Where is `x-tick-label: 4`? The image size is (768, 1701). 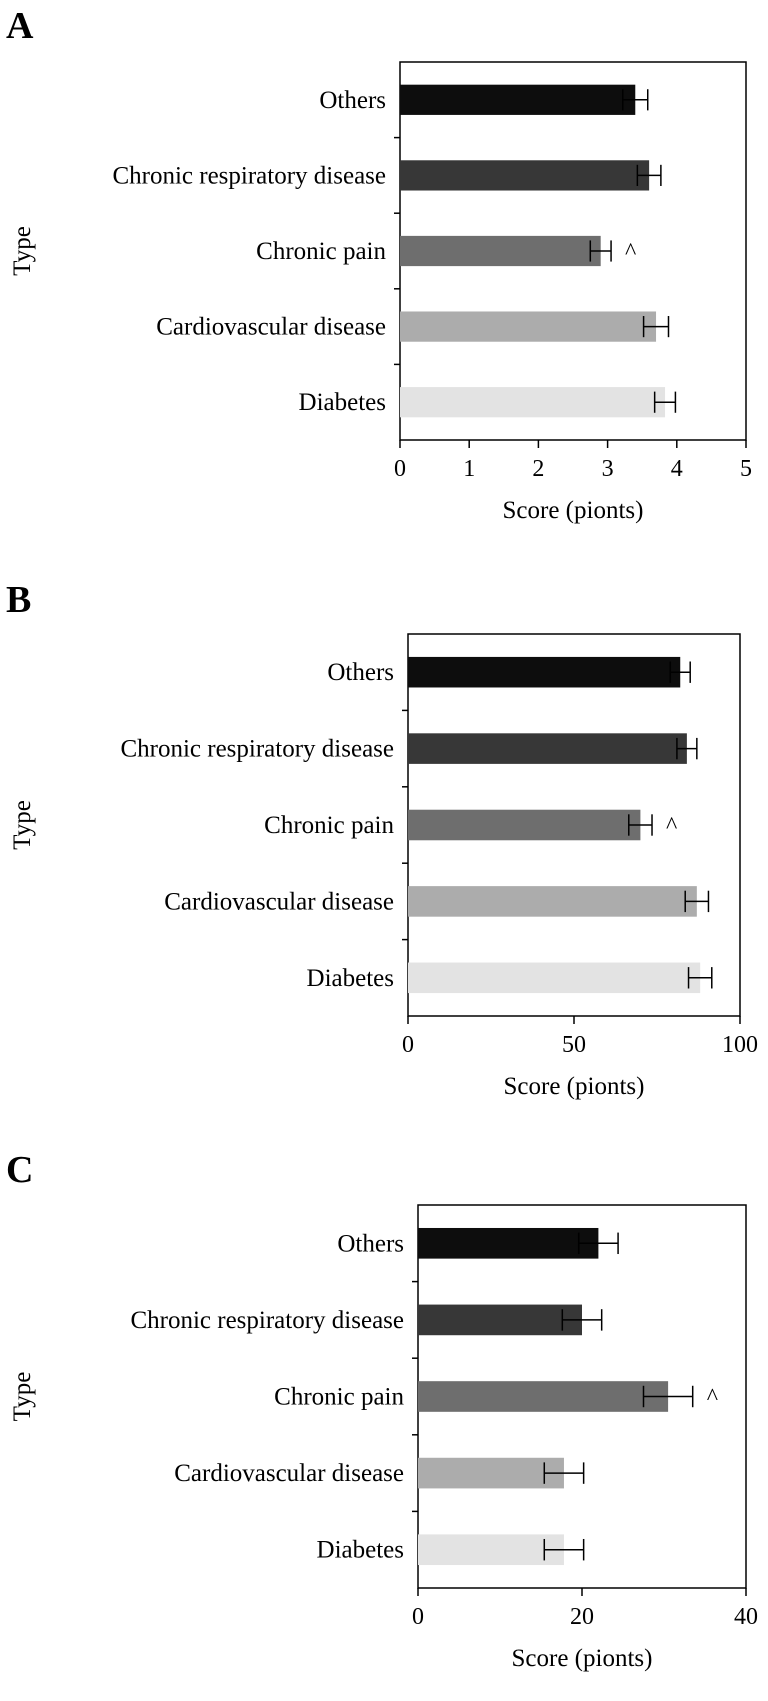
x-tick-label: 4 is located at coordinates (677, 469).